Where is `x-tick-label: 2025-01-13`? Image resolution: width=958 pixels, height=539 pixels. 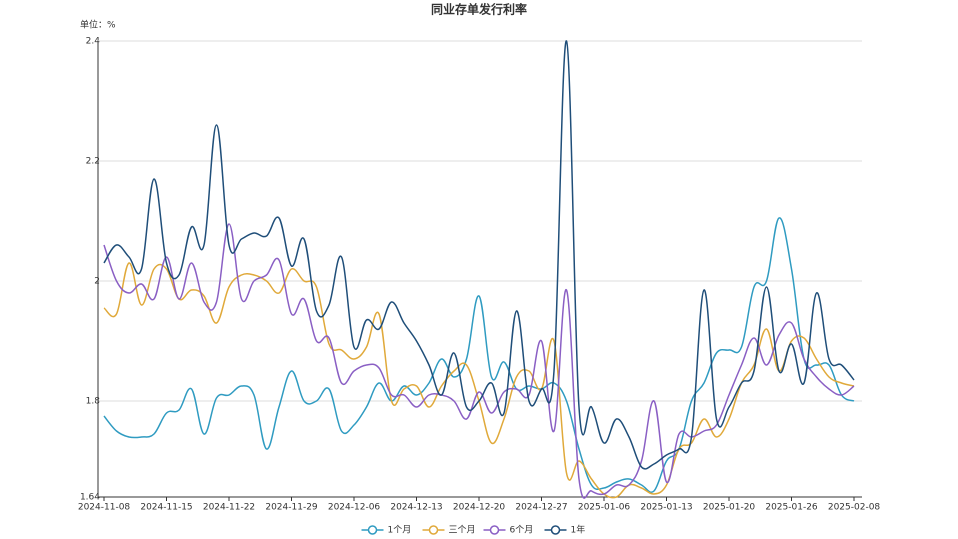
x-tick-label: 2025-01-13 is located at coordinates (666, 508).